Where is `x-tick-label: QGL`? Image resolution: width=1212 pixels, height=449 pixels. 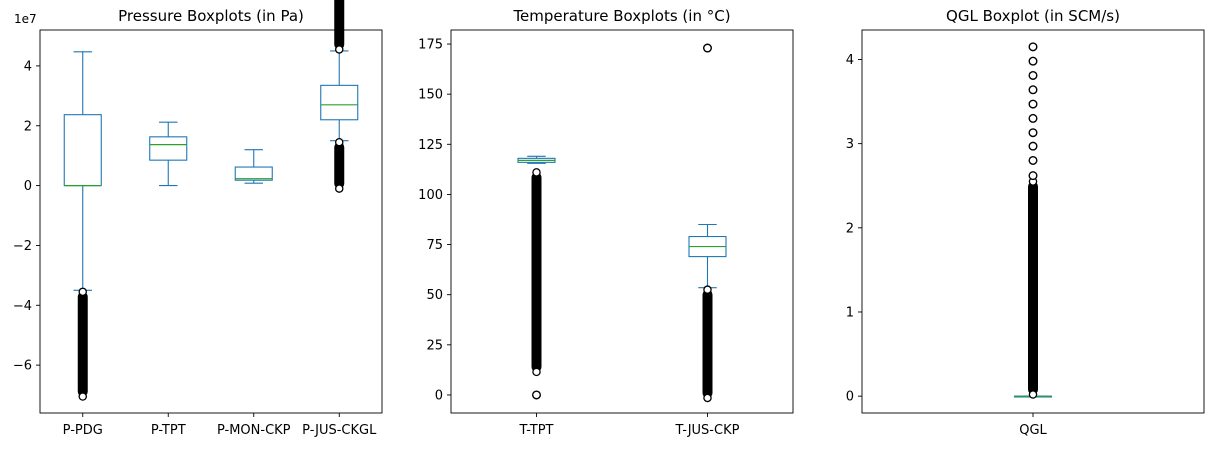 x-tick-label: QGL is located at coordinates (1033, 430).